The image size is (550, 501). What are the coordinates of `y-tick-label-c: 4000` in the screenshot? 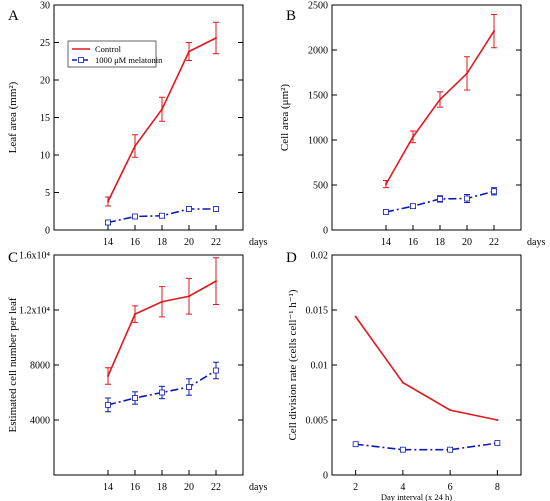 It's located at (40, 421).